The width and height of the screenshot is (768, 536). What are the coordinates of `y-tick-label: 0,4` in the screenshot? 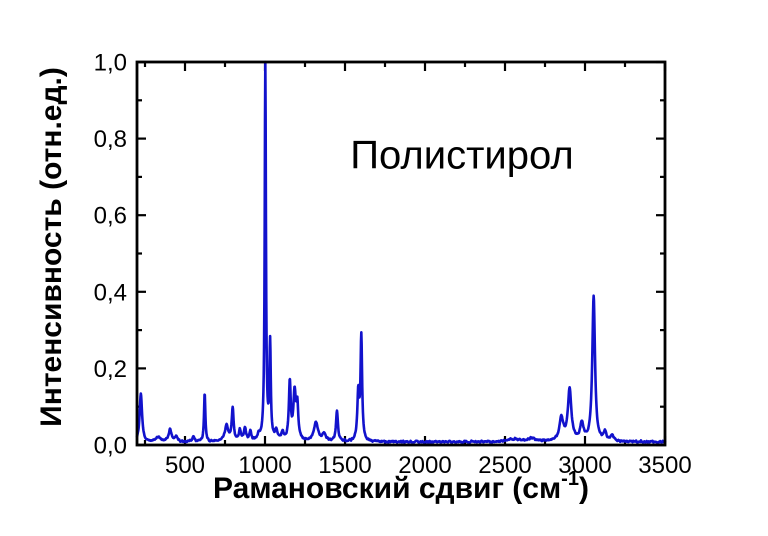 It's located at (110, 292).